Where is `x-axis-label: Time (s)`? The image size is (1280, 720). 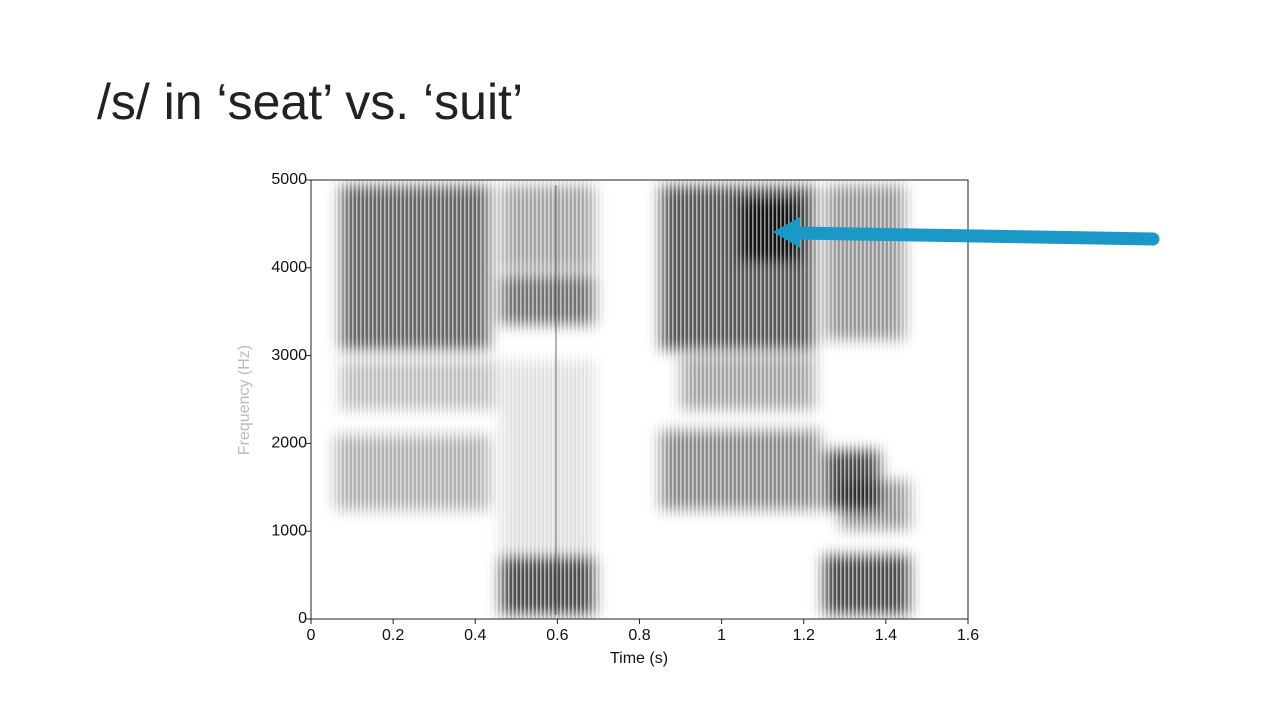
x-axis-label: Time (s) is located at coordinates (639, 658).